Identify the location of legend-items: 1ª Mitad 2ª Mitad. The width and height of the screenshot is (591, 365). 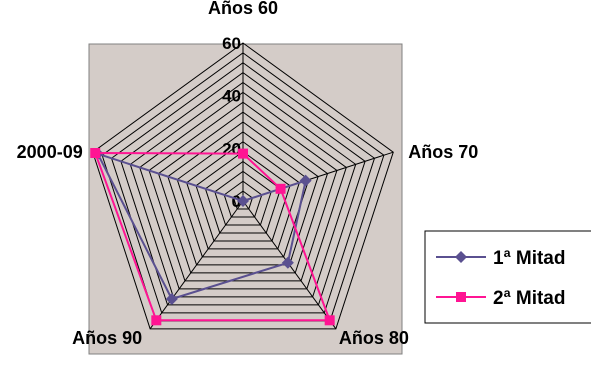
(500, 278).